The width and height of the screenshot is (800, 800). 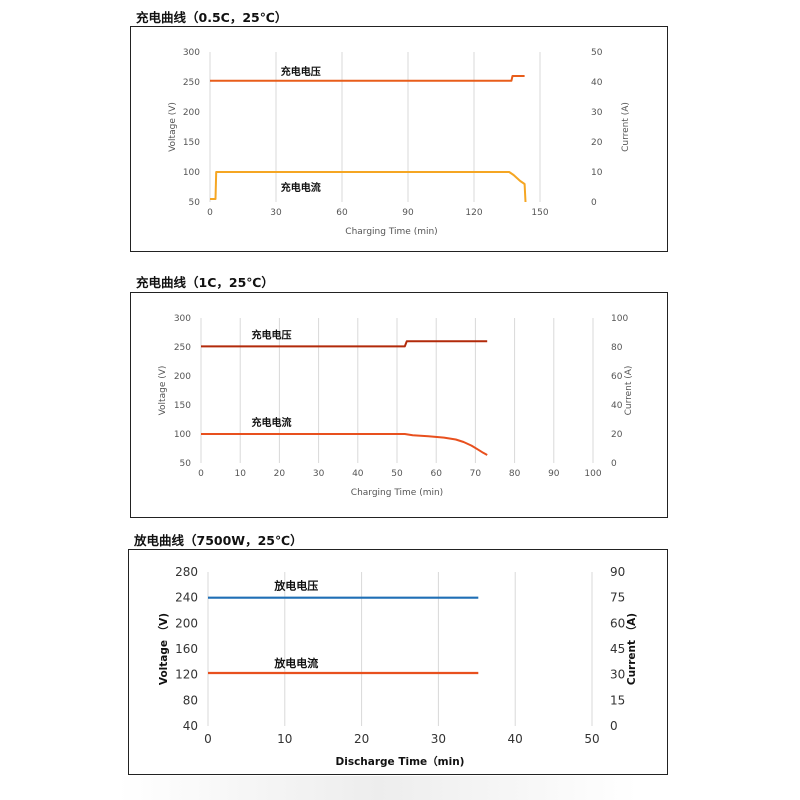 What do you see at coordinates (619, 319) in the screenshot?
I see `chart-2-y2-tick-label: 100` at bounding box center [619, 319].